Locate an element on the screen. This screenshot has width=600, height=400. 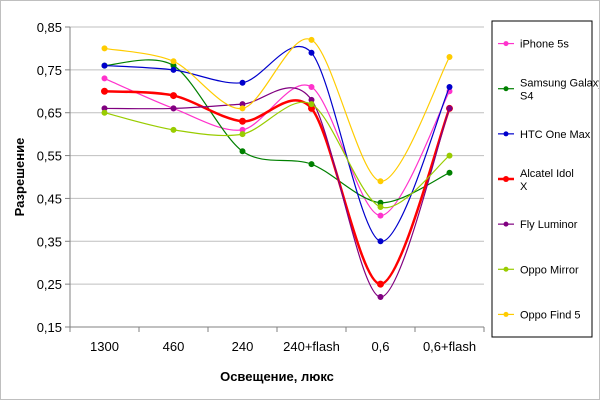
x-tick-label-0: 1300 is located at coordinates (104, 346).